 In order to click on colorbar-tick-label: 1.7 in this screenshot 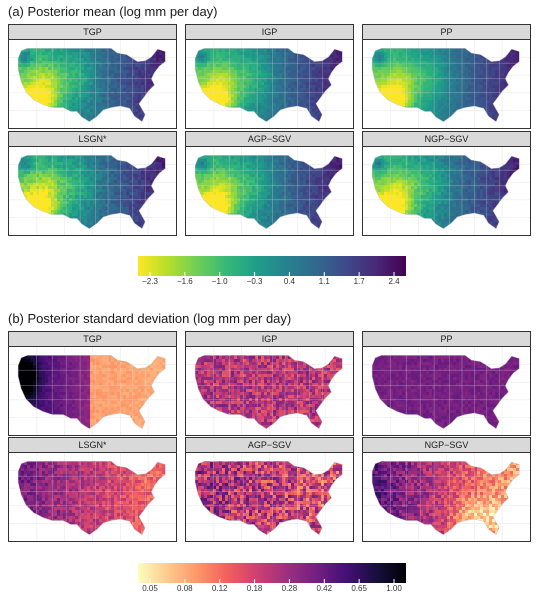, I will do `click(359, 281)`.